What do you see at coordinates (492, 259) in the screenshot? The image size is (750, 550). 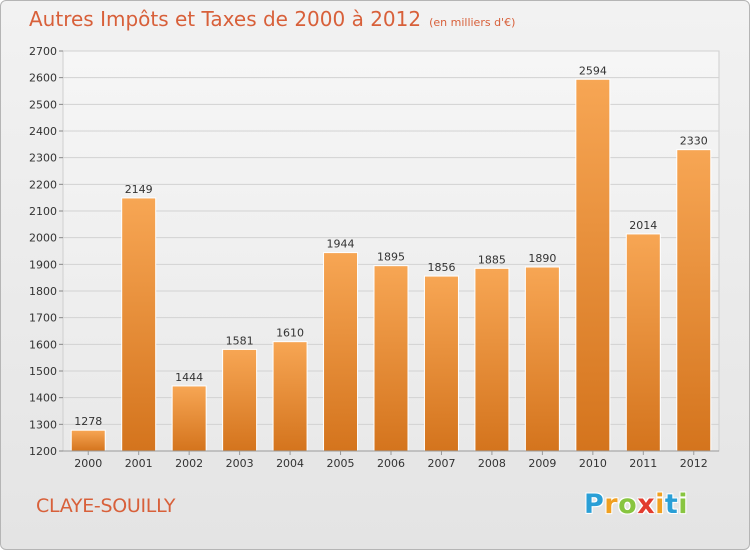 I see `data-label: 1885` at bounding box center [492, 259].